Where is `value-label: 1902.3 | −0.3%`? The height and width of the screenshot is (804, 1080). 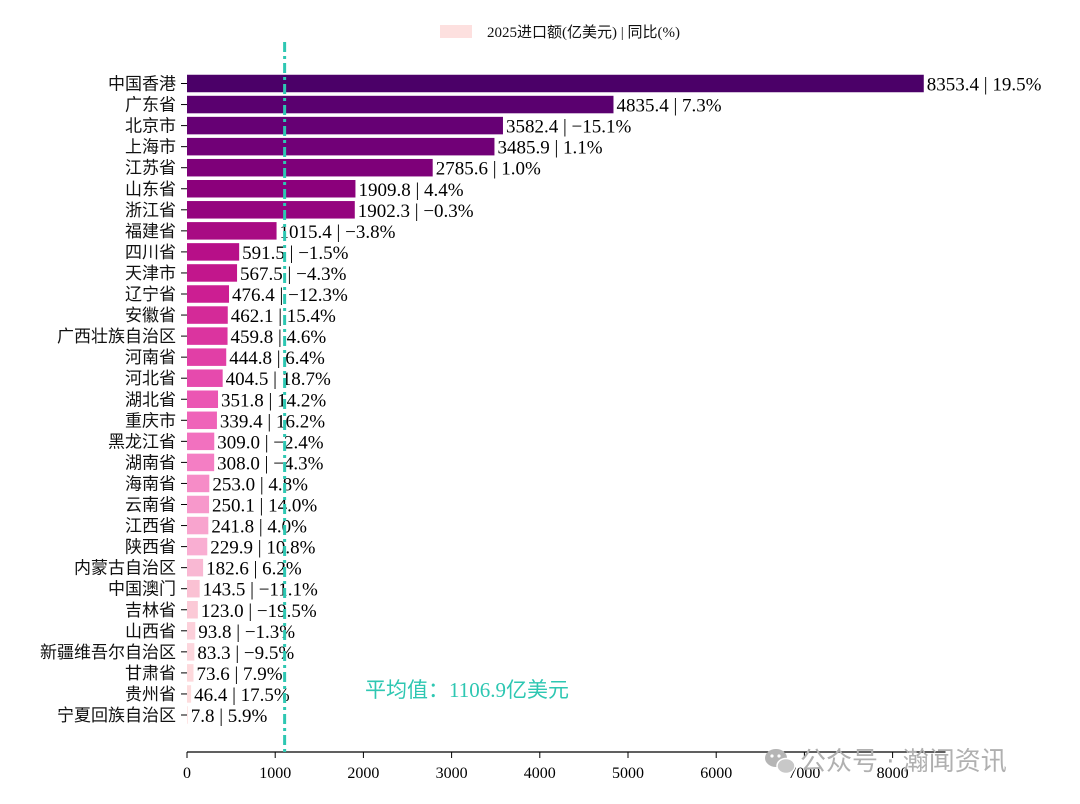 value-label: 1902.3 | −0.3% is located at coordinates (416, 211).